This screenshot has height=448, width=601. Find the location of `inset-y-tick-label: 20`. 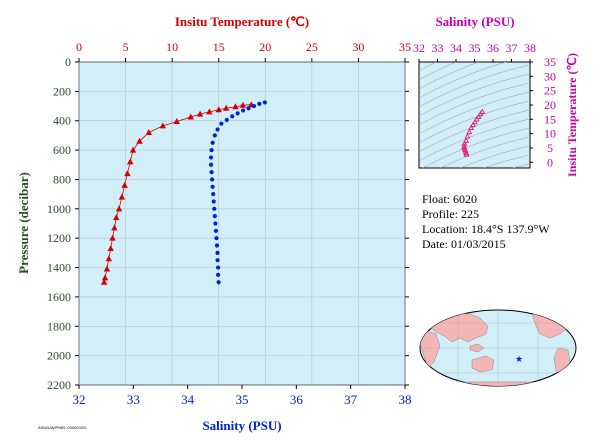

inset-y-tick-label: 20 is located at coordinates (550, 105).